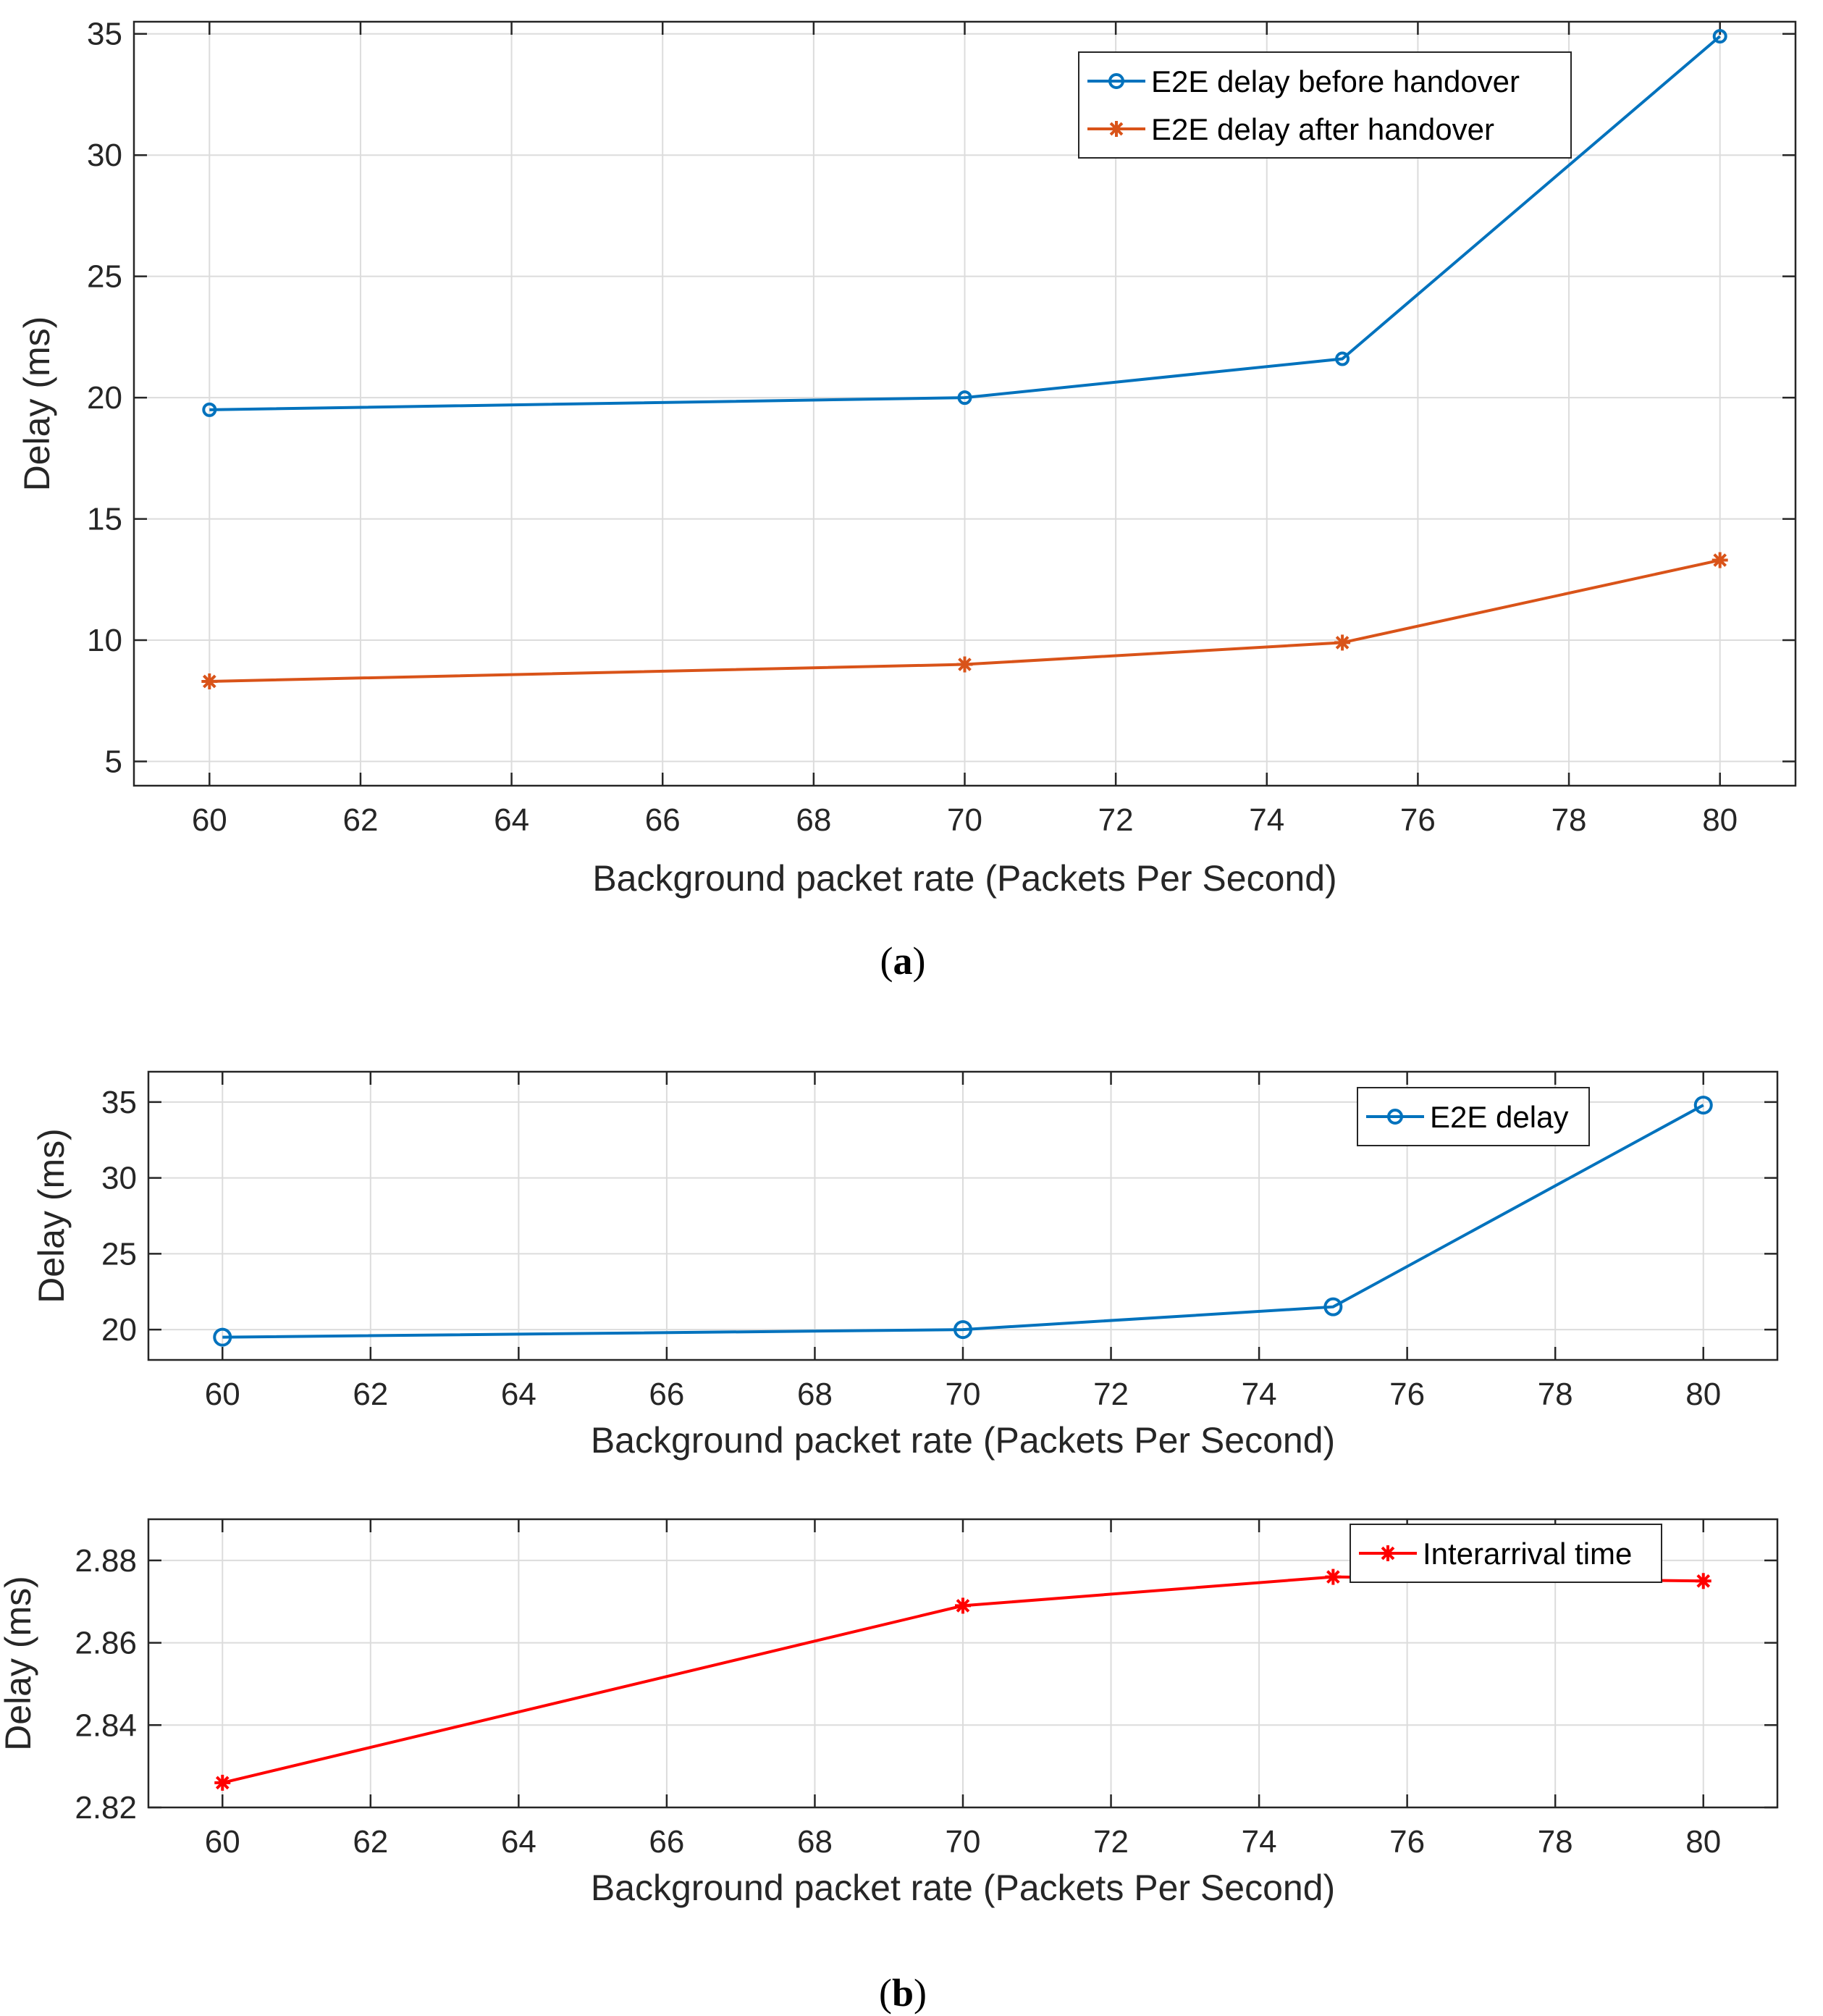  What do you see at coordinates (1527, 1554) in the screenshot?
I see `legend-entry: Interarrival time` at bounding box center [1527, 1554].